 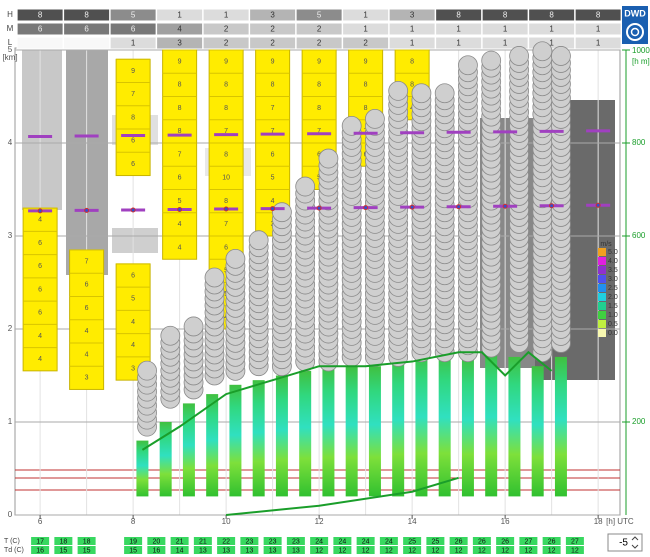 I want to click on y2-tick-label: 200, so click(x=639, y=421).